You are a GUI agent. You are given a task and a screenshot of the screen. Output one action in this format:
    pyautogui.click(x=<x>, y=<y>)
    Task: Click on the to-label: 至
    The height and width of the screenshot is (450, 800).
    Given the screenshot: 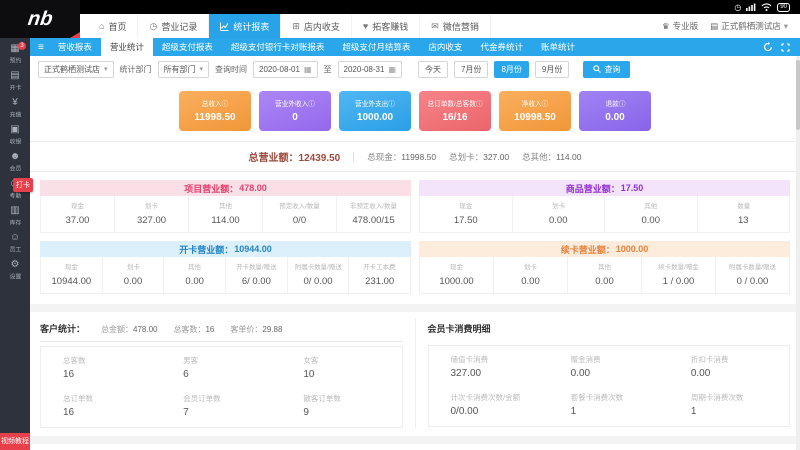 What is the action you would take?
    pyautogui.click(x=327, y=69)
    